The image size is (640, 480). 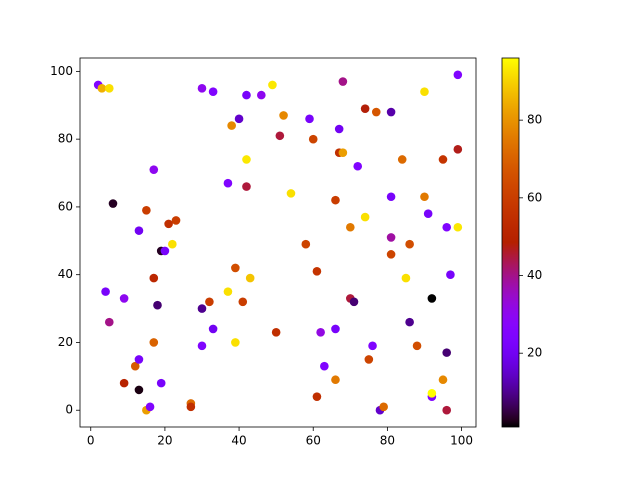 What do you see at coordinates (61, 71) in the screenshot?
I see `y-tick-label: 100` at bounding box center [61, 71].